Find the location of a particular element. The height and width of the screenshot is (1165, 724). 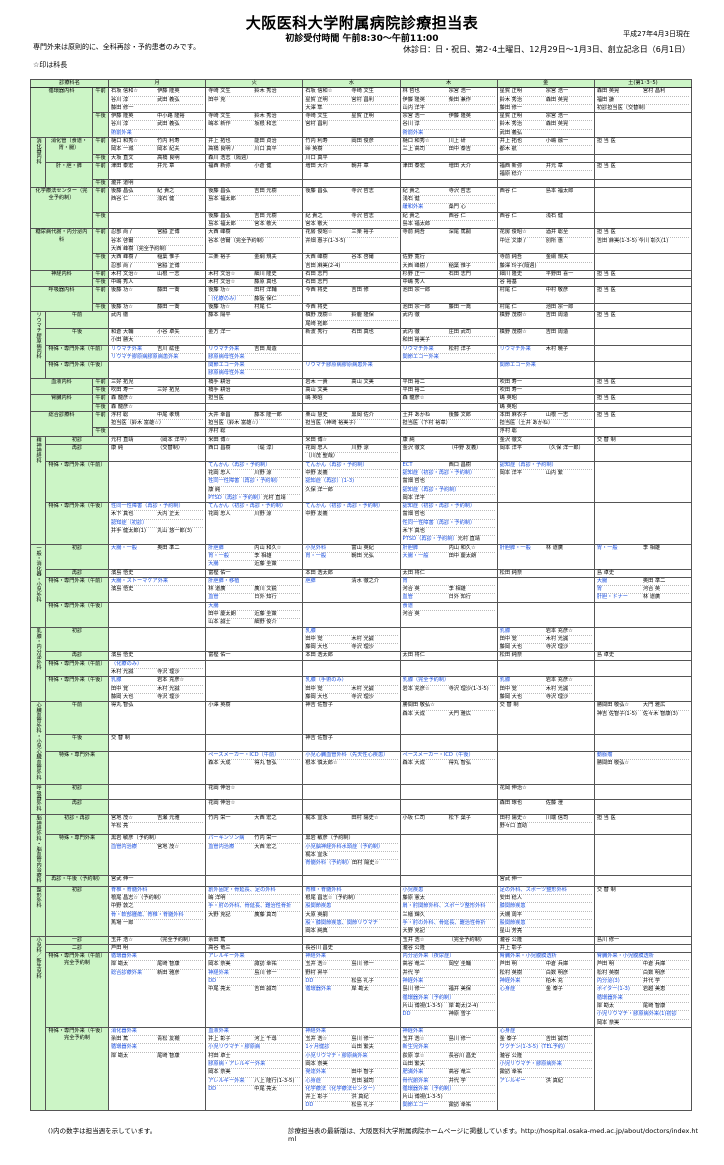

schedule-cell: 後藤 昌弘 吉田 元樹 島本 福太郎 is located at coordinates (254, 199).